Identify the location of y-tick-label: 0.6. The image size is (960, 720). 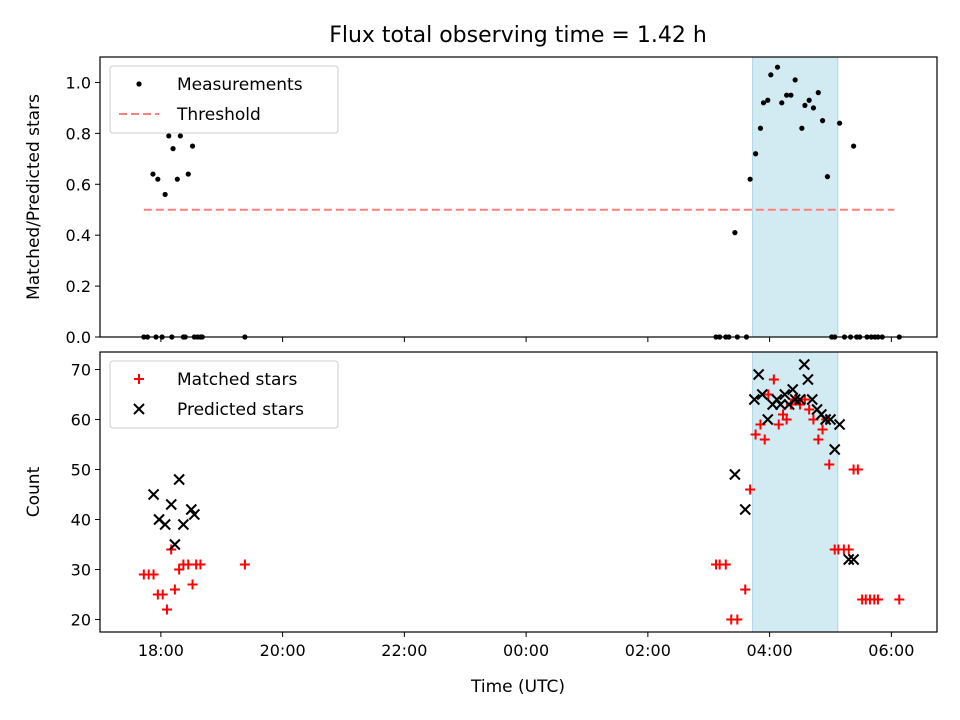
(78, 184).